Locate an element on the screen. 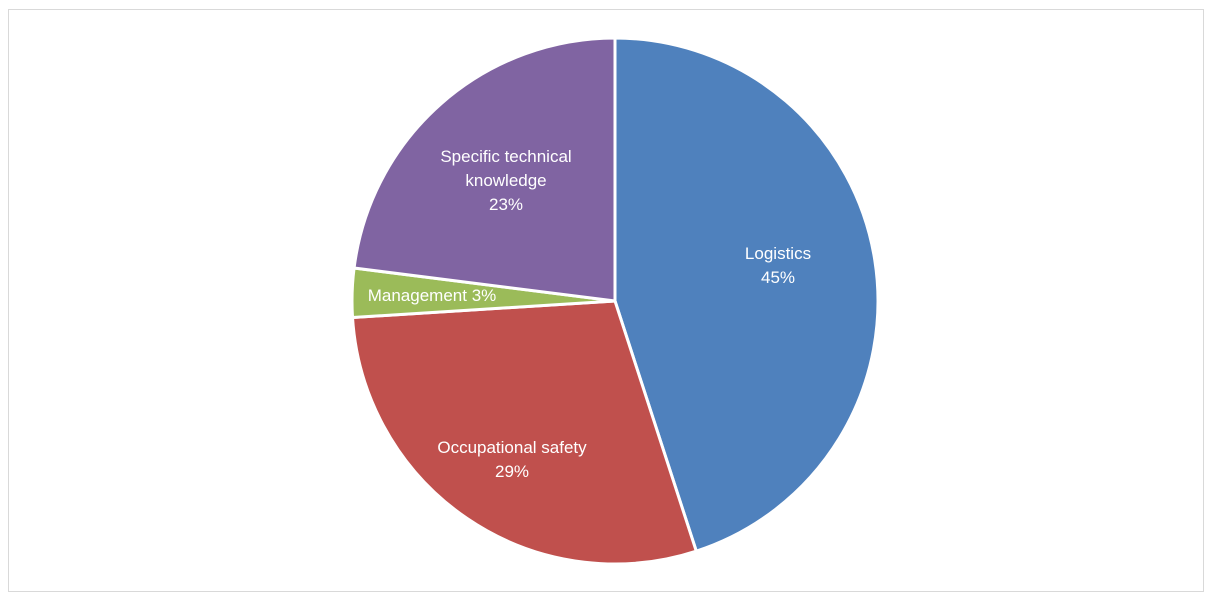 The width and height of the screenshot is (1212, 592). category-label: Management is located at coordinates (417, 295).